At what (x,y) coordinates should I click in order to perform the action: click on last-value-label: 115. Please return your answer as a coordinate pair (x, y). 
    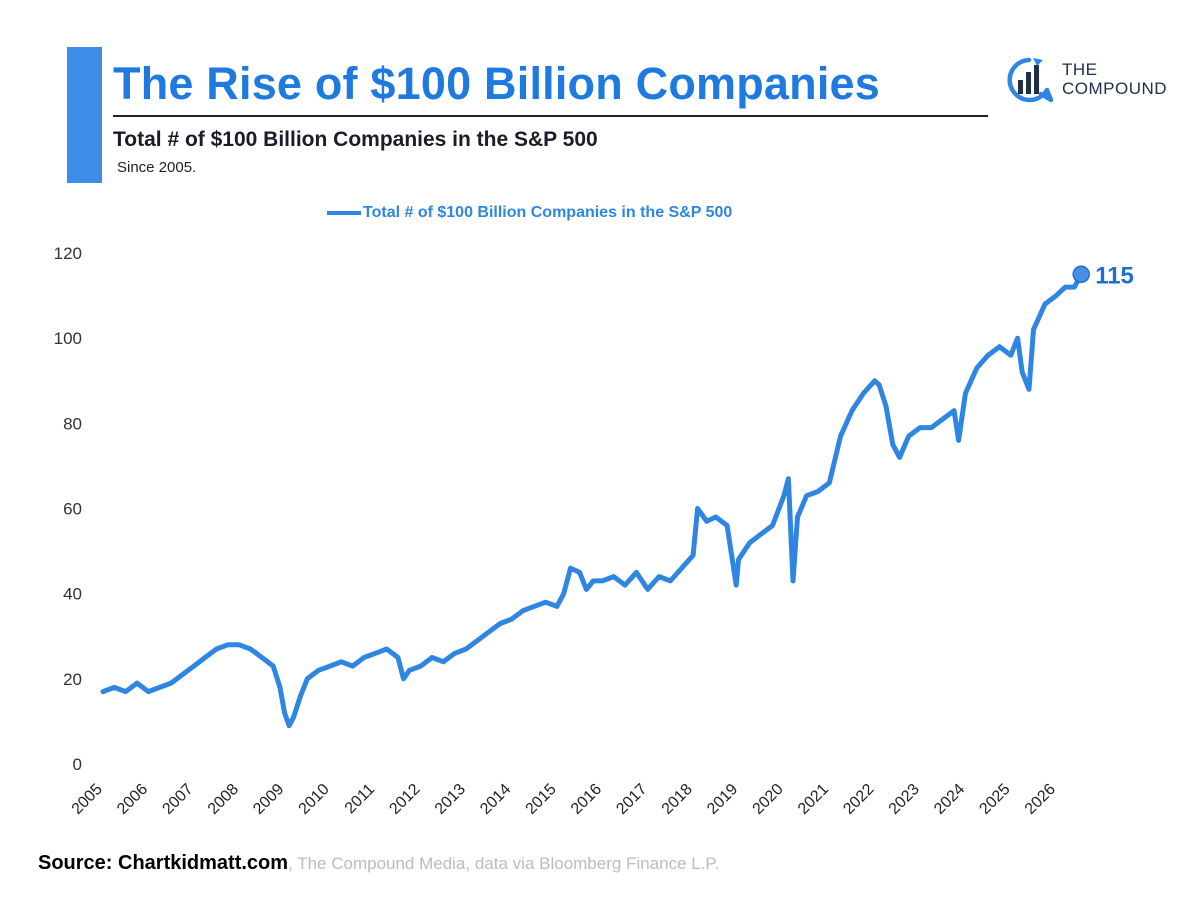
    Looking at the image, I should click on (1114, 275).